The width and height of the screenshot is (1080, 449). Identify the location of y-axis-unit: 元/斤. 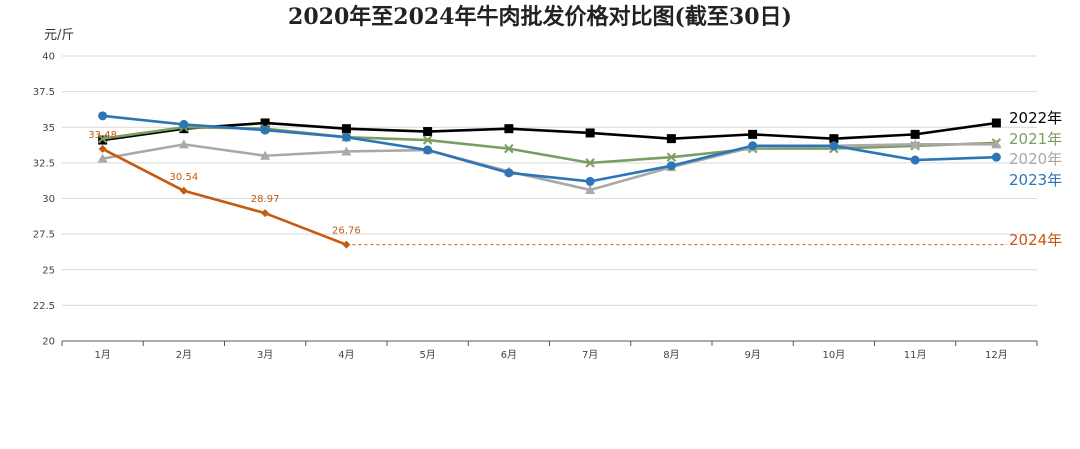
(59, 35).